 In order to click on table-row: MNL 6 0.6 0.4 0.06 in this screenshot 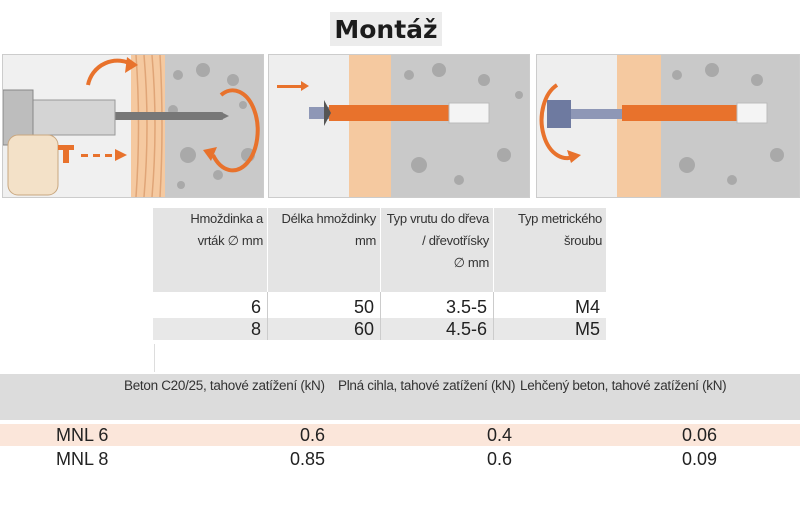, I will do `click(400, 435)`.